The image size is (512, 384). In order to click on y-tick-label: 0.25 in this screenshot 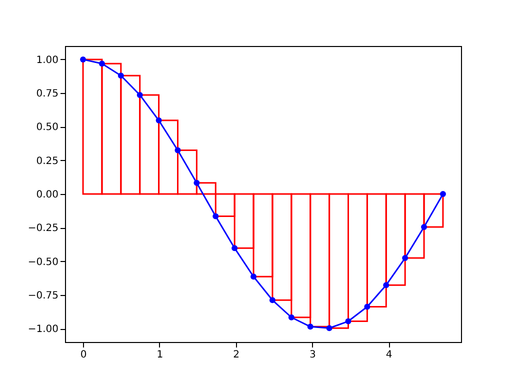, I will do `click(47, 161)`.